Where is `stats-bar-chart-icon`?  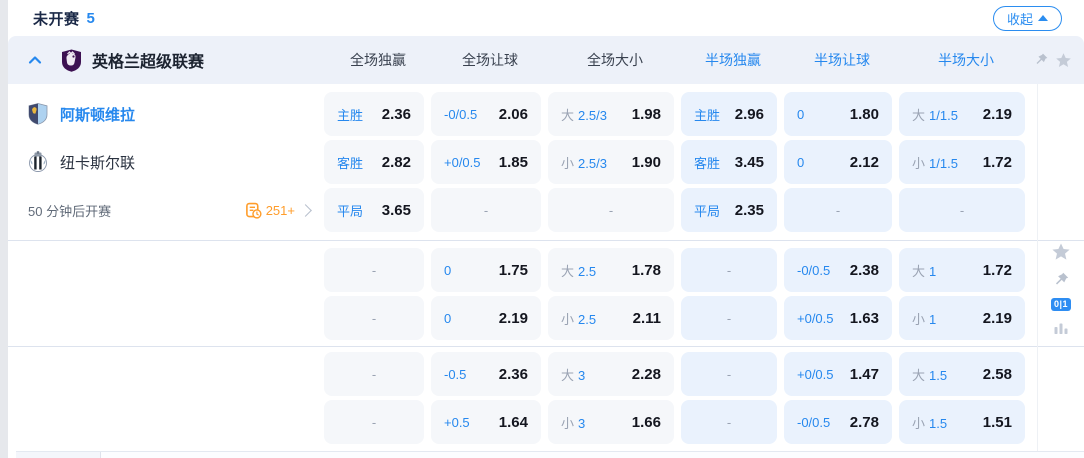 stats-bar-chart-icon is located at coordinates (1061, 328).